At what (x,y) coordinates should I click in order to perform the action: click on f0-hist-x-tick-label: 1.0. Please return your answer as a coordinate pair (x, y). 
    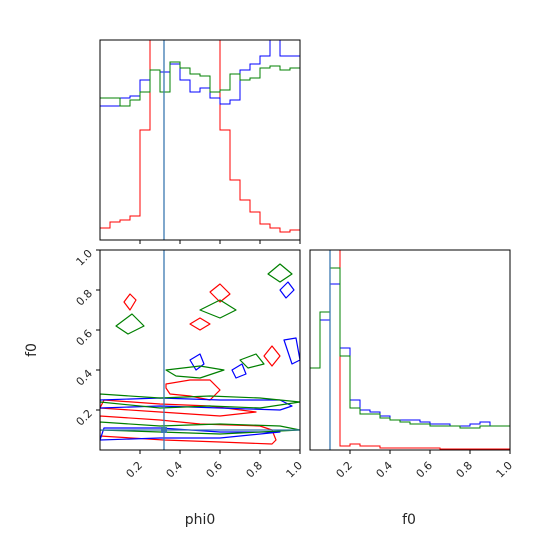
    Looking at the image, I should click on (505, 470).